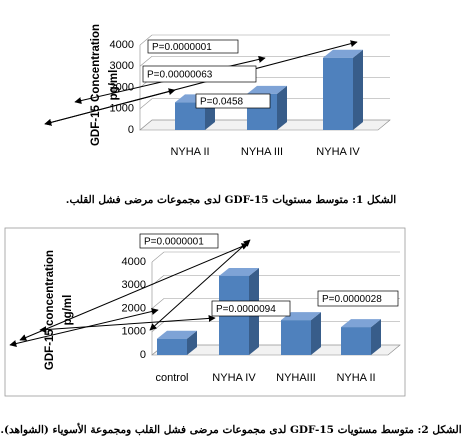 This screenshot has height=444, width=462. What do you see at coordinates (296, 378) in the screenshot?
I see `x-tick-label: NYHAIII` at bounding box center [296, 378].